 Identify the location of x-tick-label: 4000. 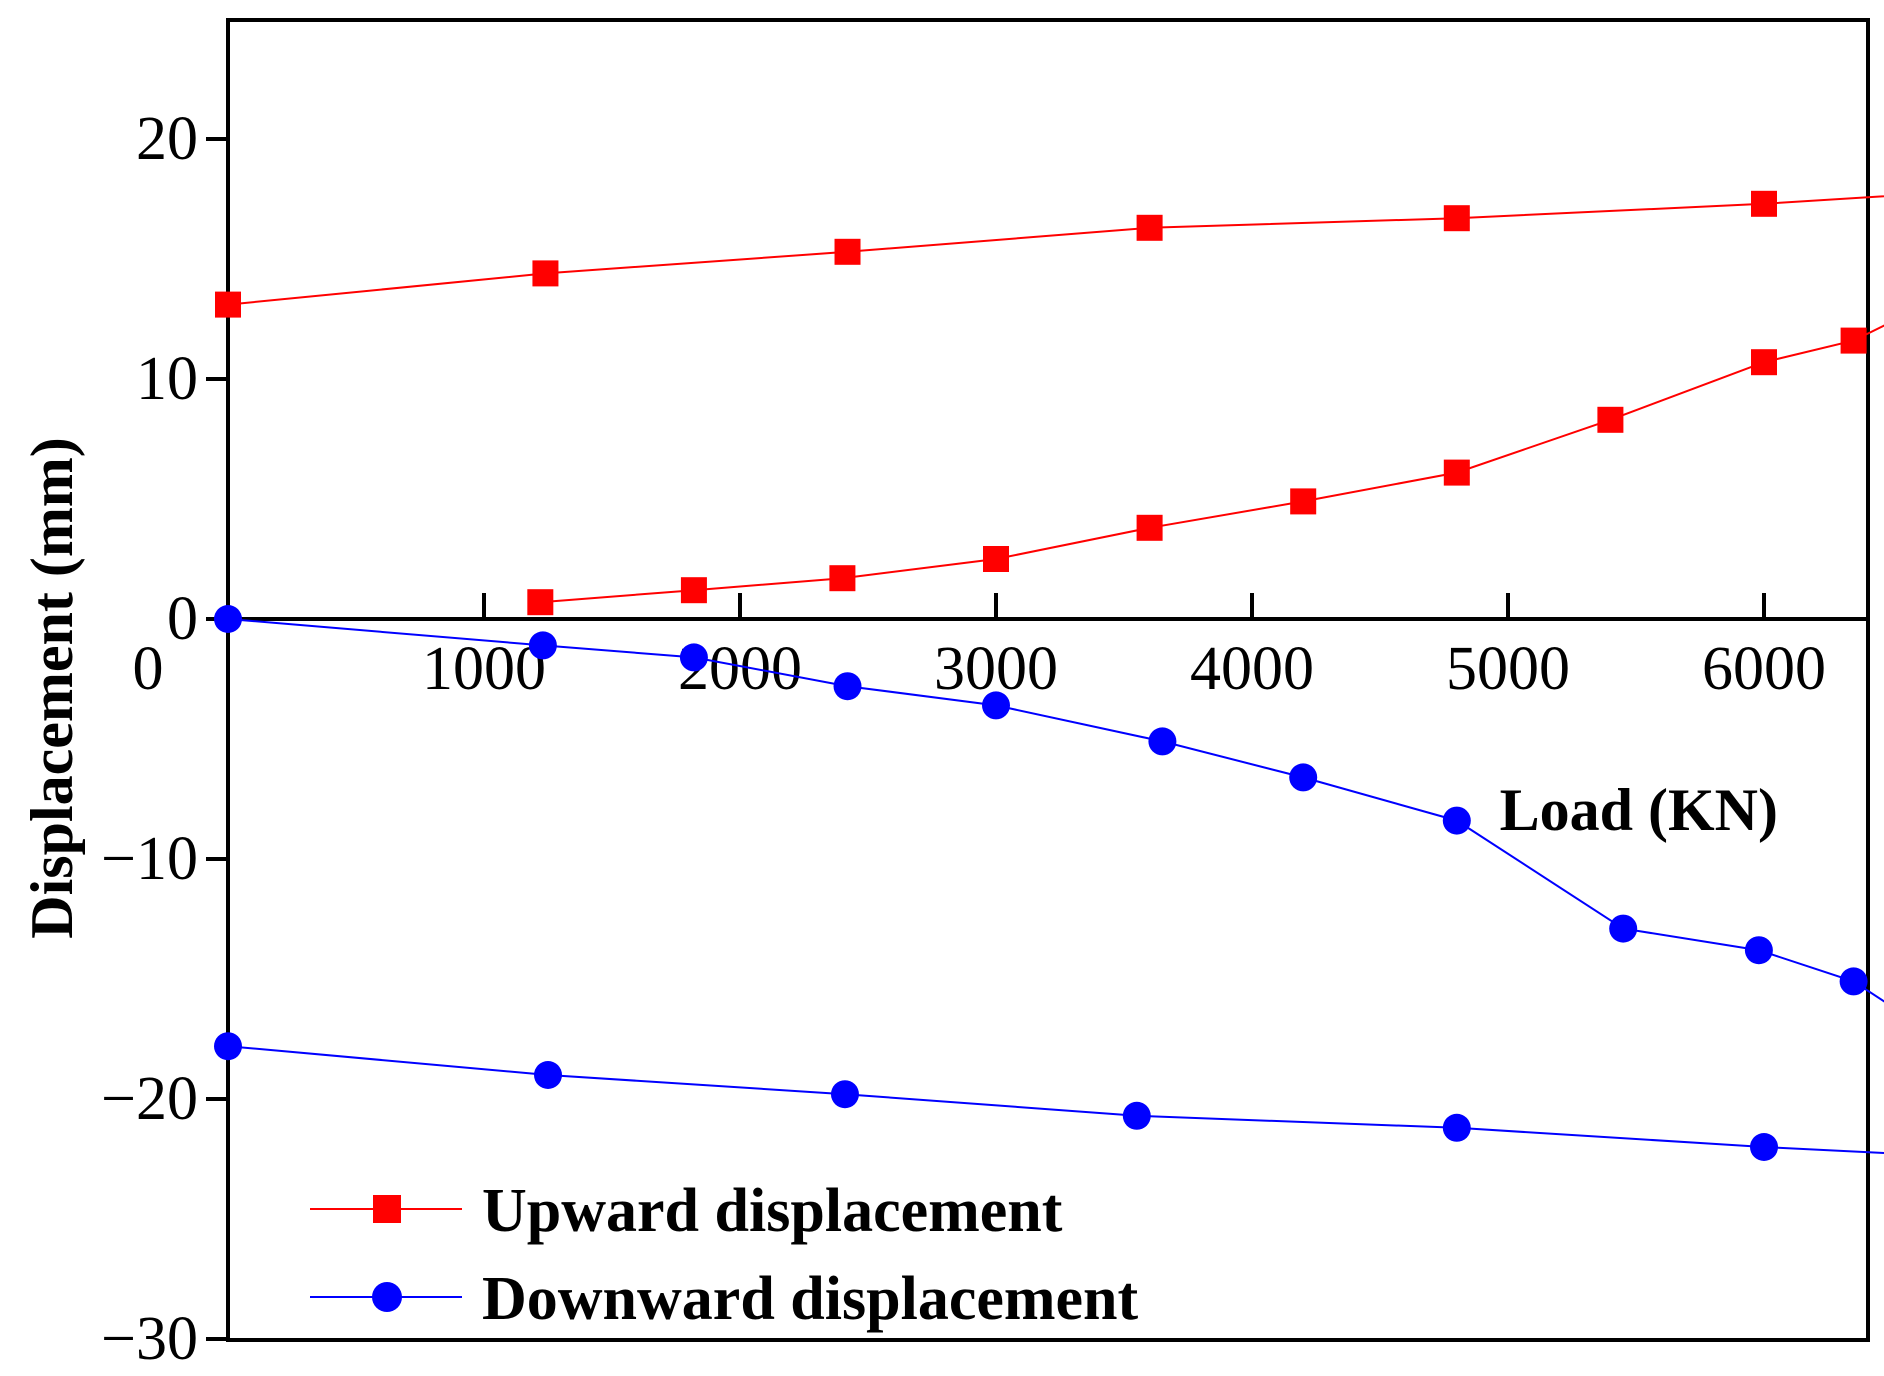
(1252, 669).